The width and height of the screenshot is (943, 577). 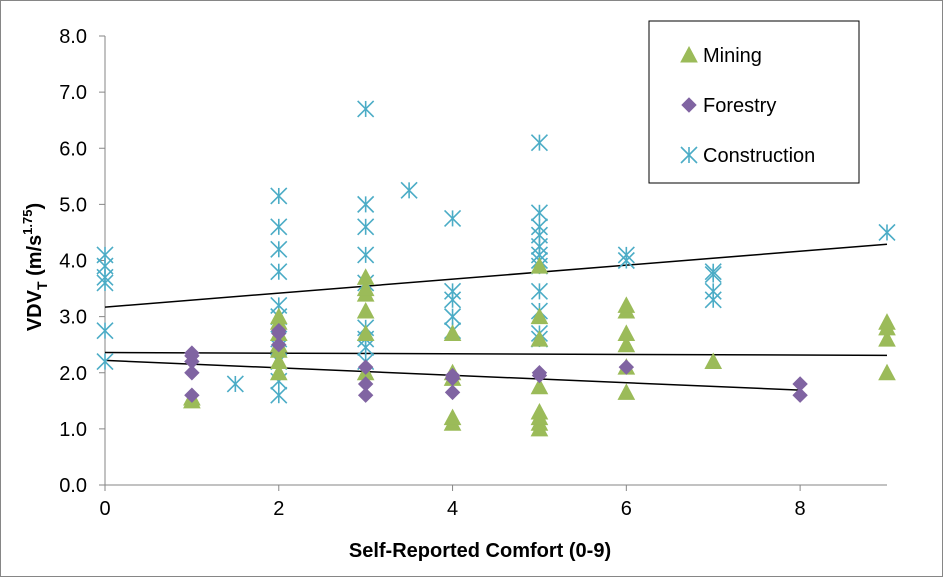 I want to click on x-tick-label: 2, so click(x=278, y=509).